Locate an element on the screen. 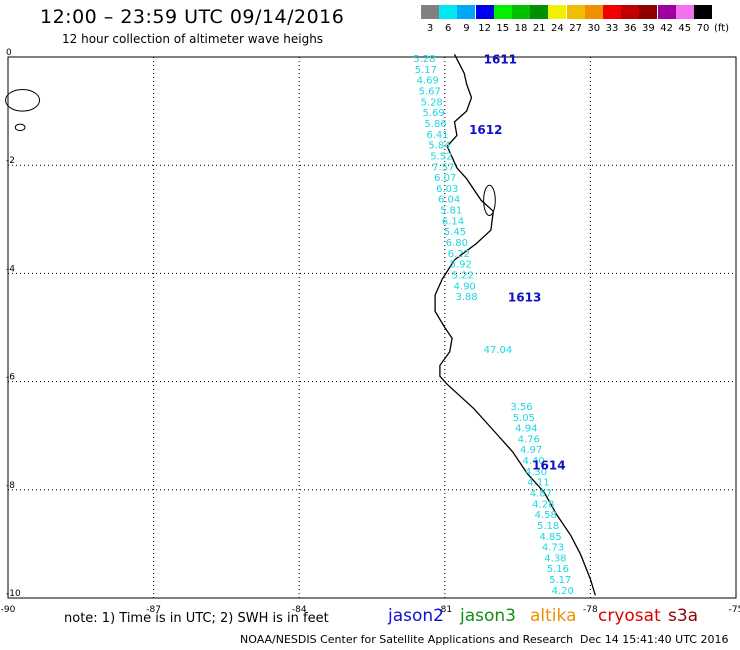  satellite-label: cryosat is located at coordinates (629, 616).